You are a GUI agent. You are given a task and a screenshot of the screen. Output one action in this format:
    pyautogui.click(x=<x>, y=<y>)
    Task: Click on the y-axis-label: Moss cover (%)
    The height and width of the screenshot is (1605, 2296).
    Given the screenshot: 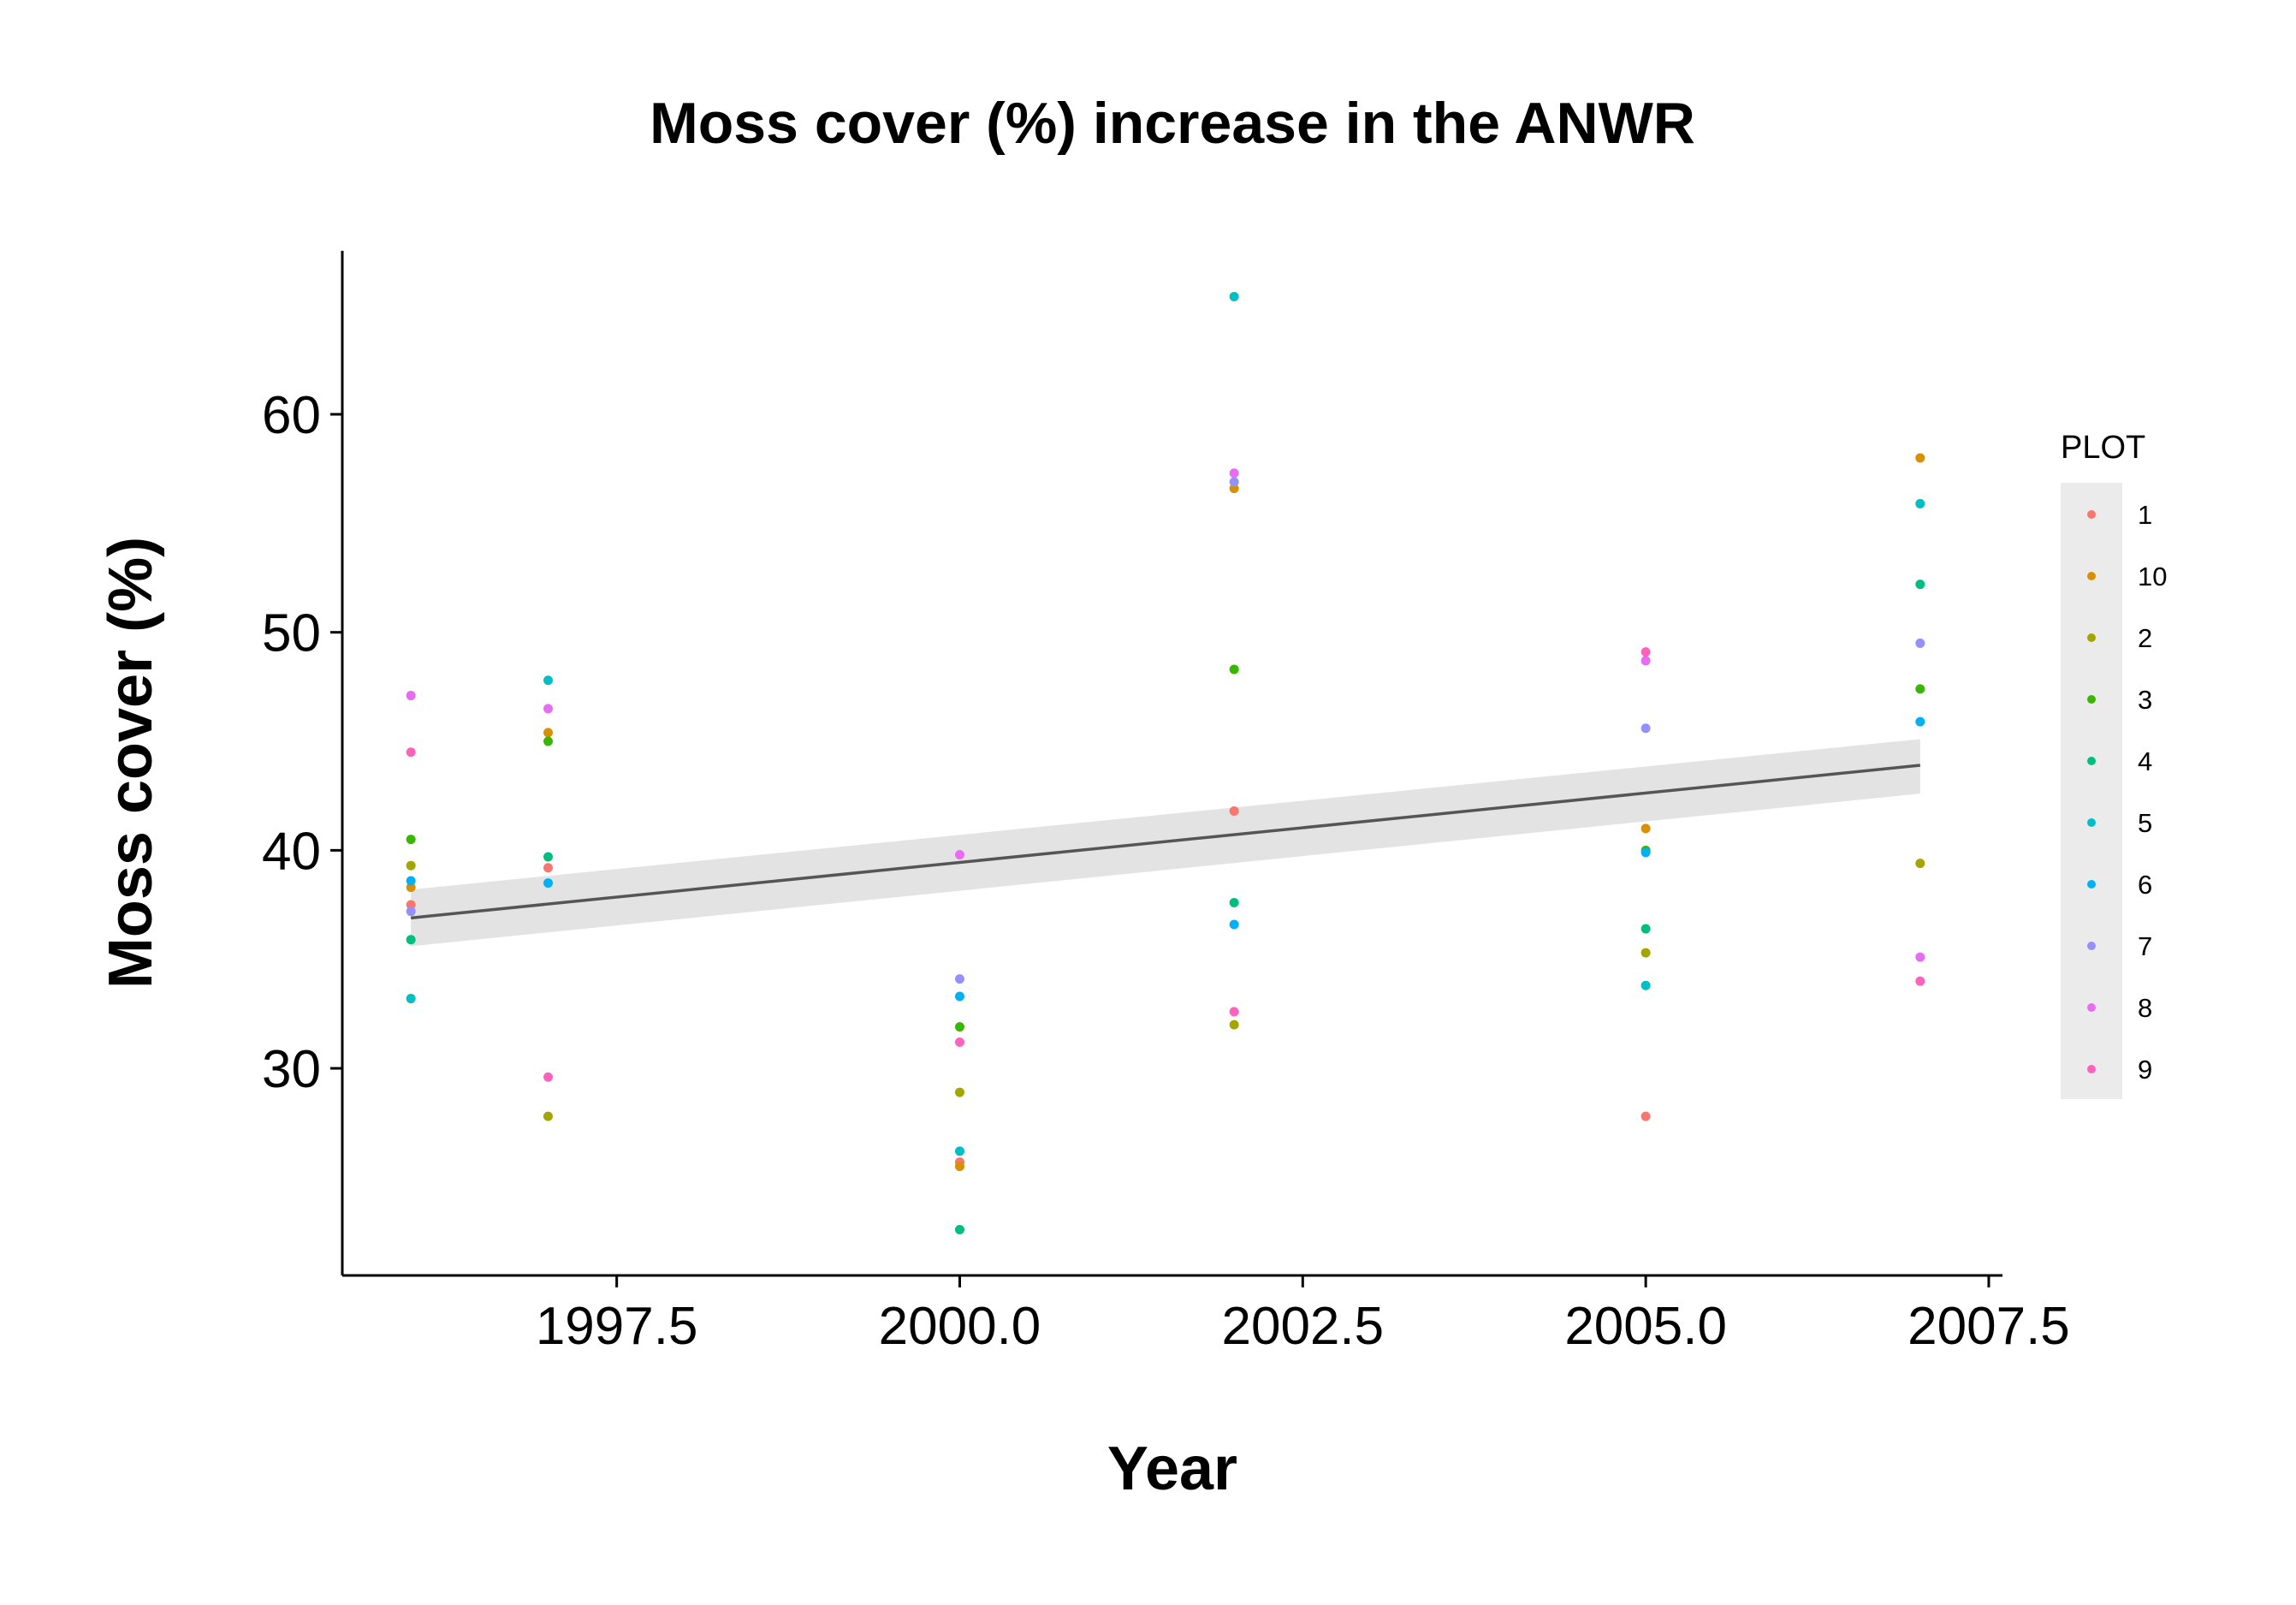 What is the action you would take?
    pyautogui.click(x=131, y=763)
    